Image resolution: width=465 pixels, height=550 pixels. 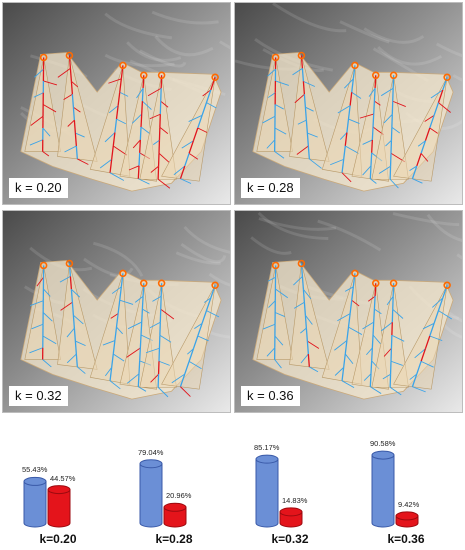 I want to click on data-label-blue: 55.43%, so click(x=35, y=470).